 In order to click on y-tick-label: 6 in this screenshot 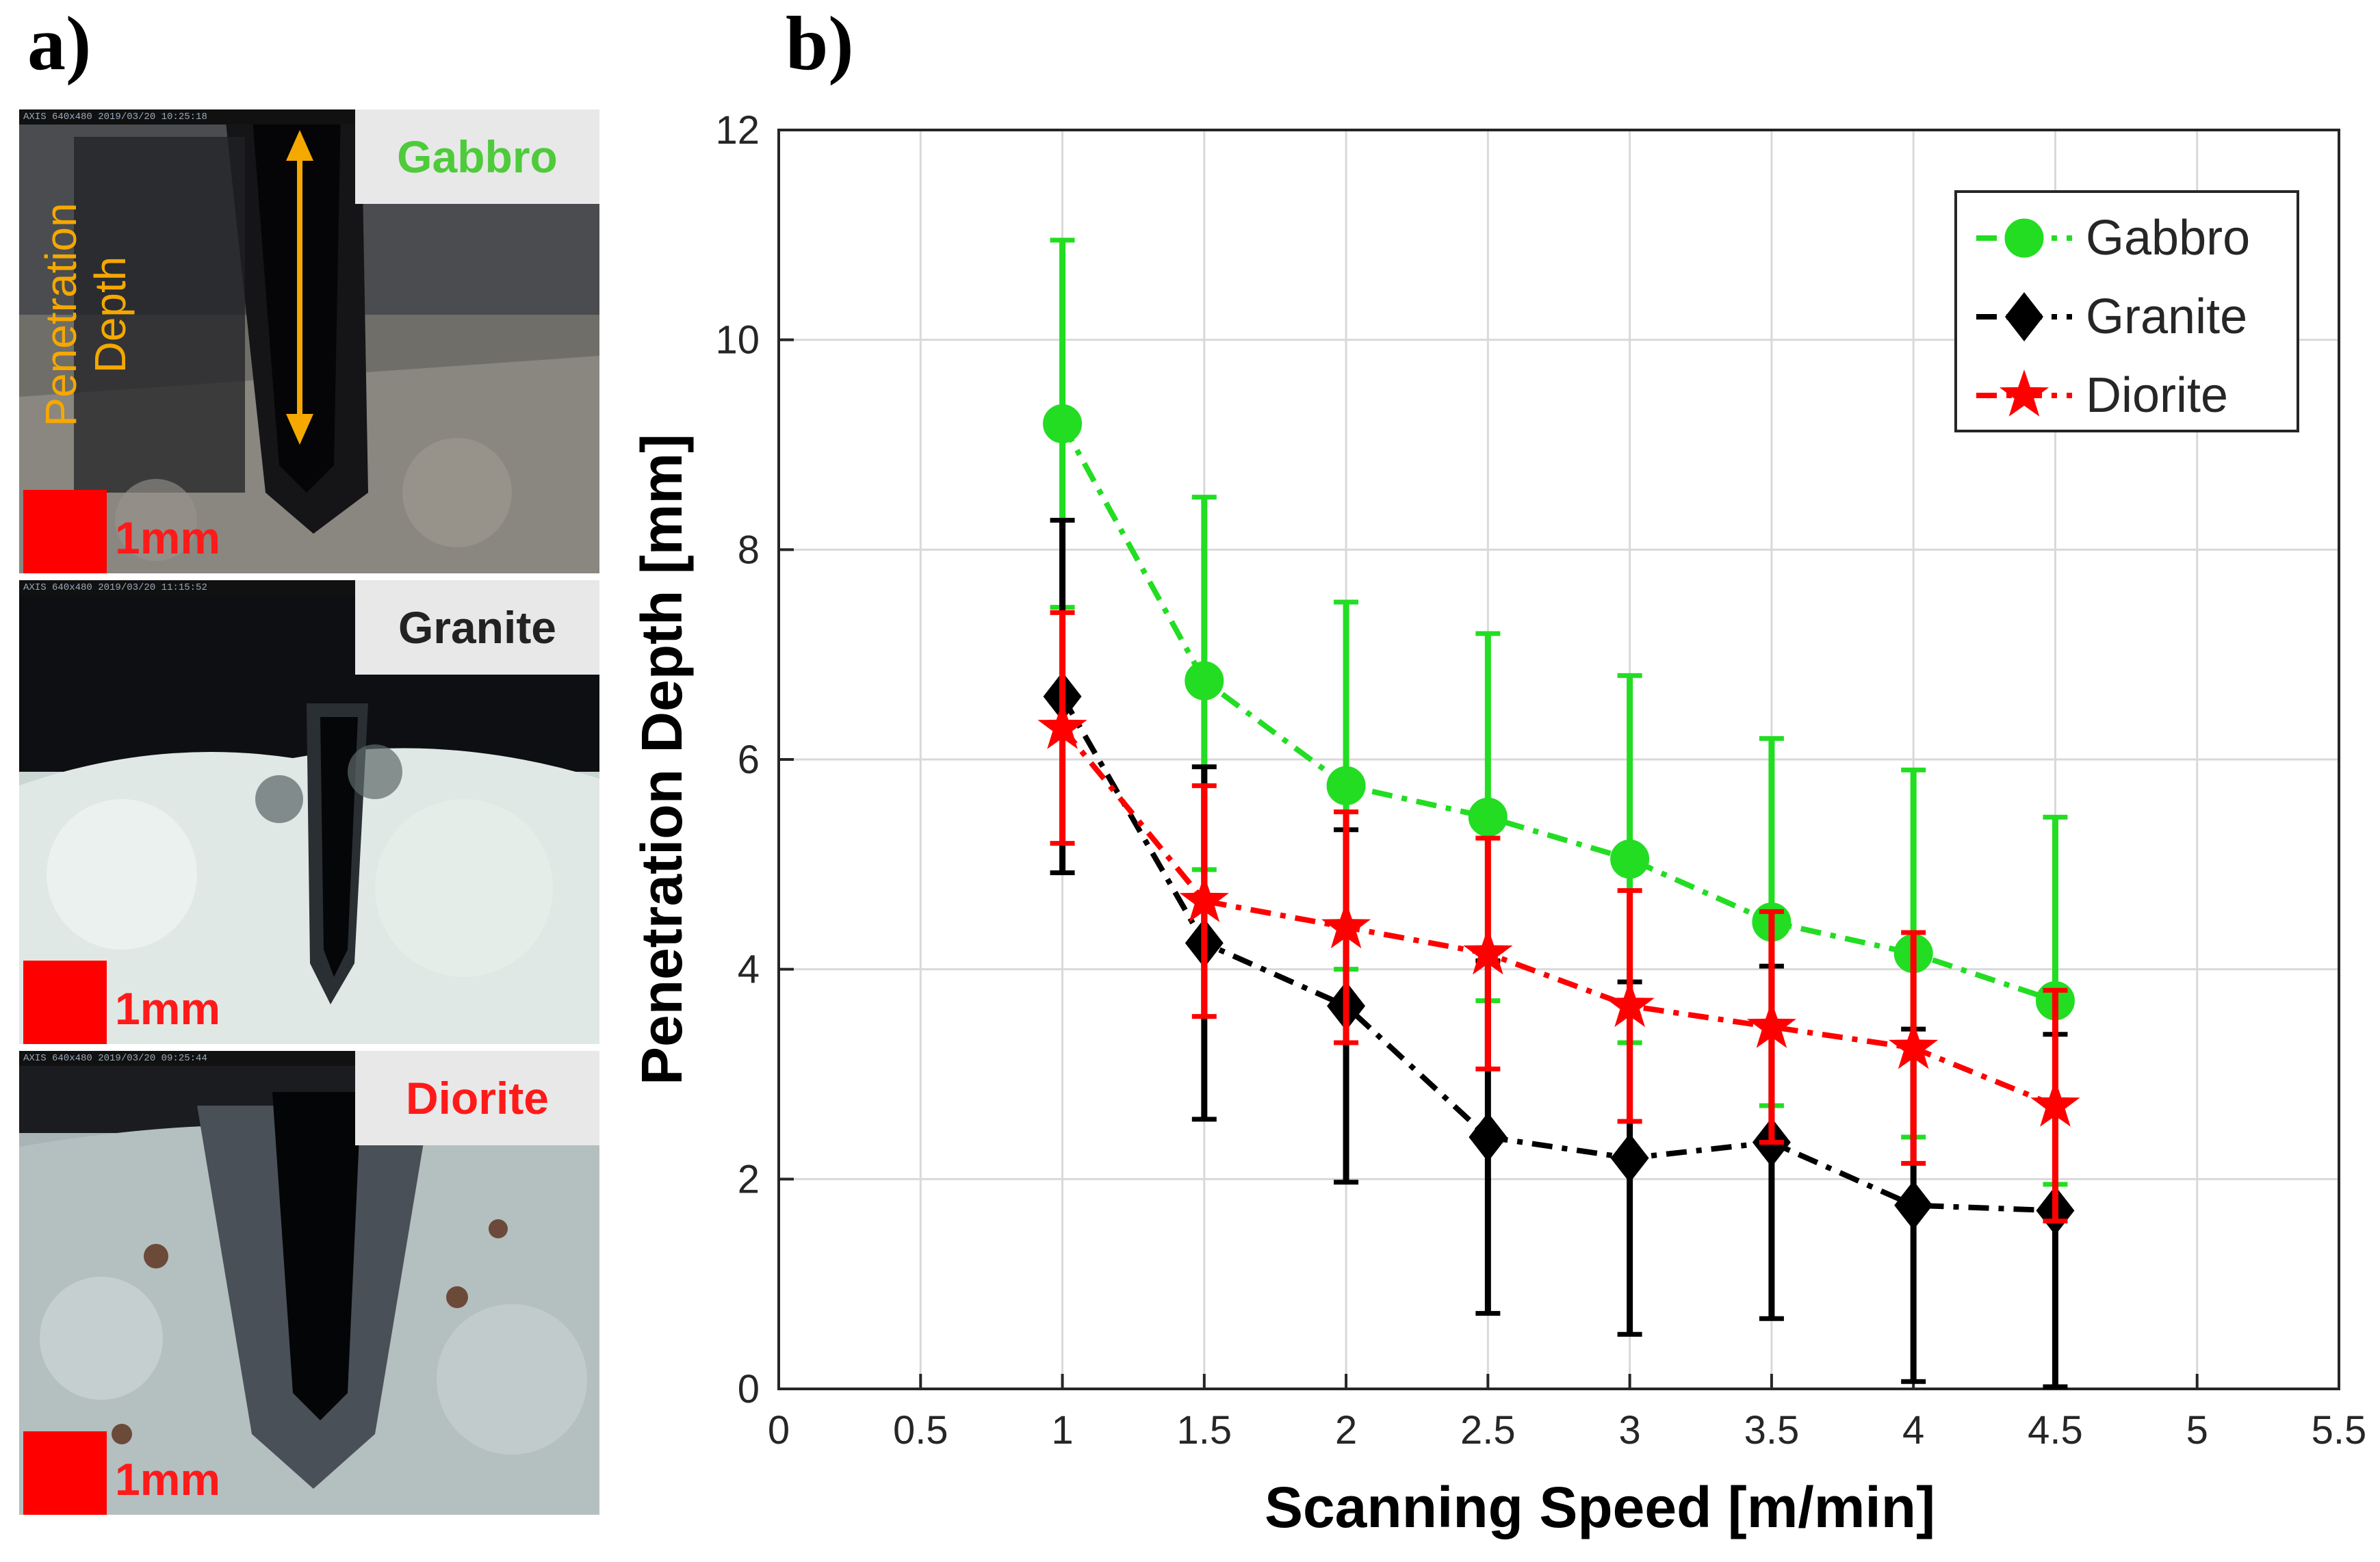, I will do `click(749, 760)`.